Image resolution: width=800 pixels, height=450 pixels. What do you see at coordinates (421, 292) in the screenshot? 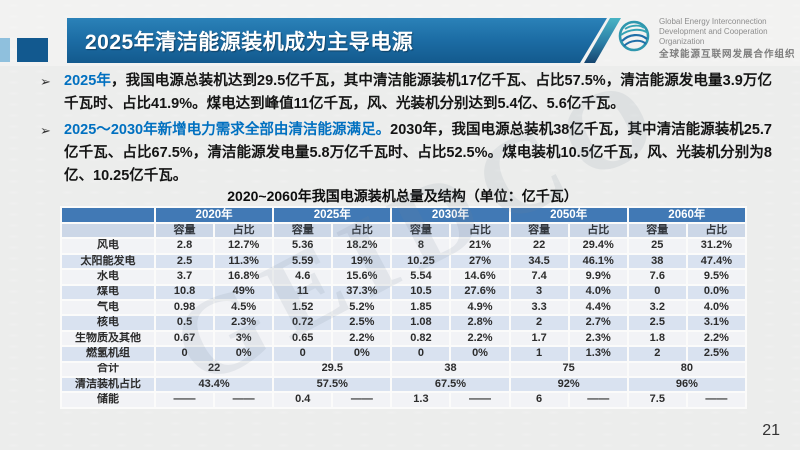
I see `table-cell: 10.5` at bounding box center [421, 292].